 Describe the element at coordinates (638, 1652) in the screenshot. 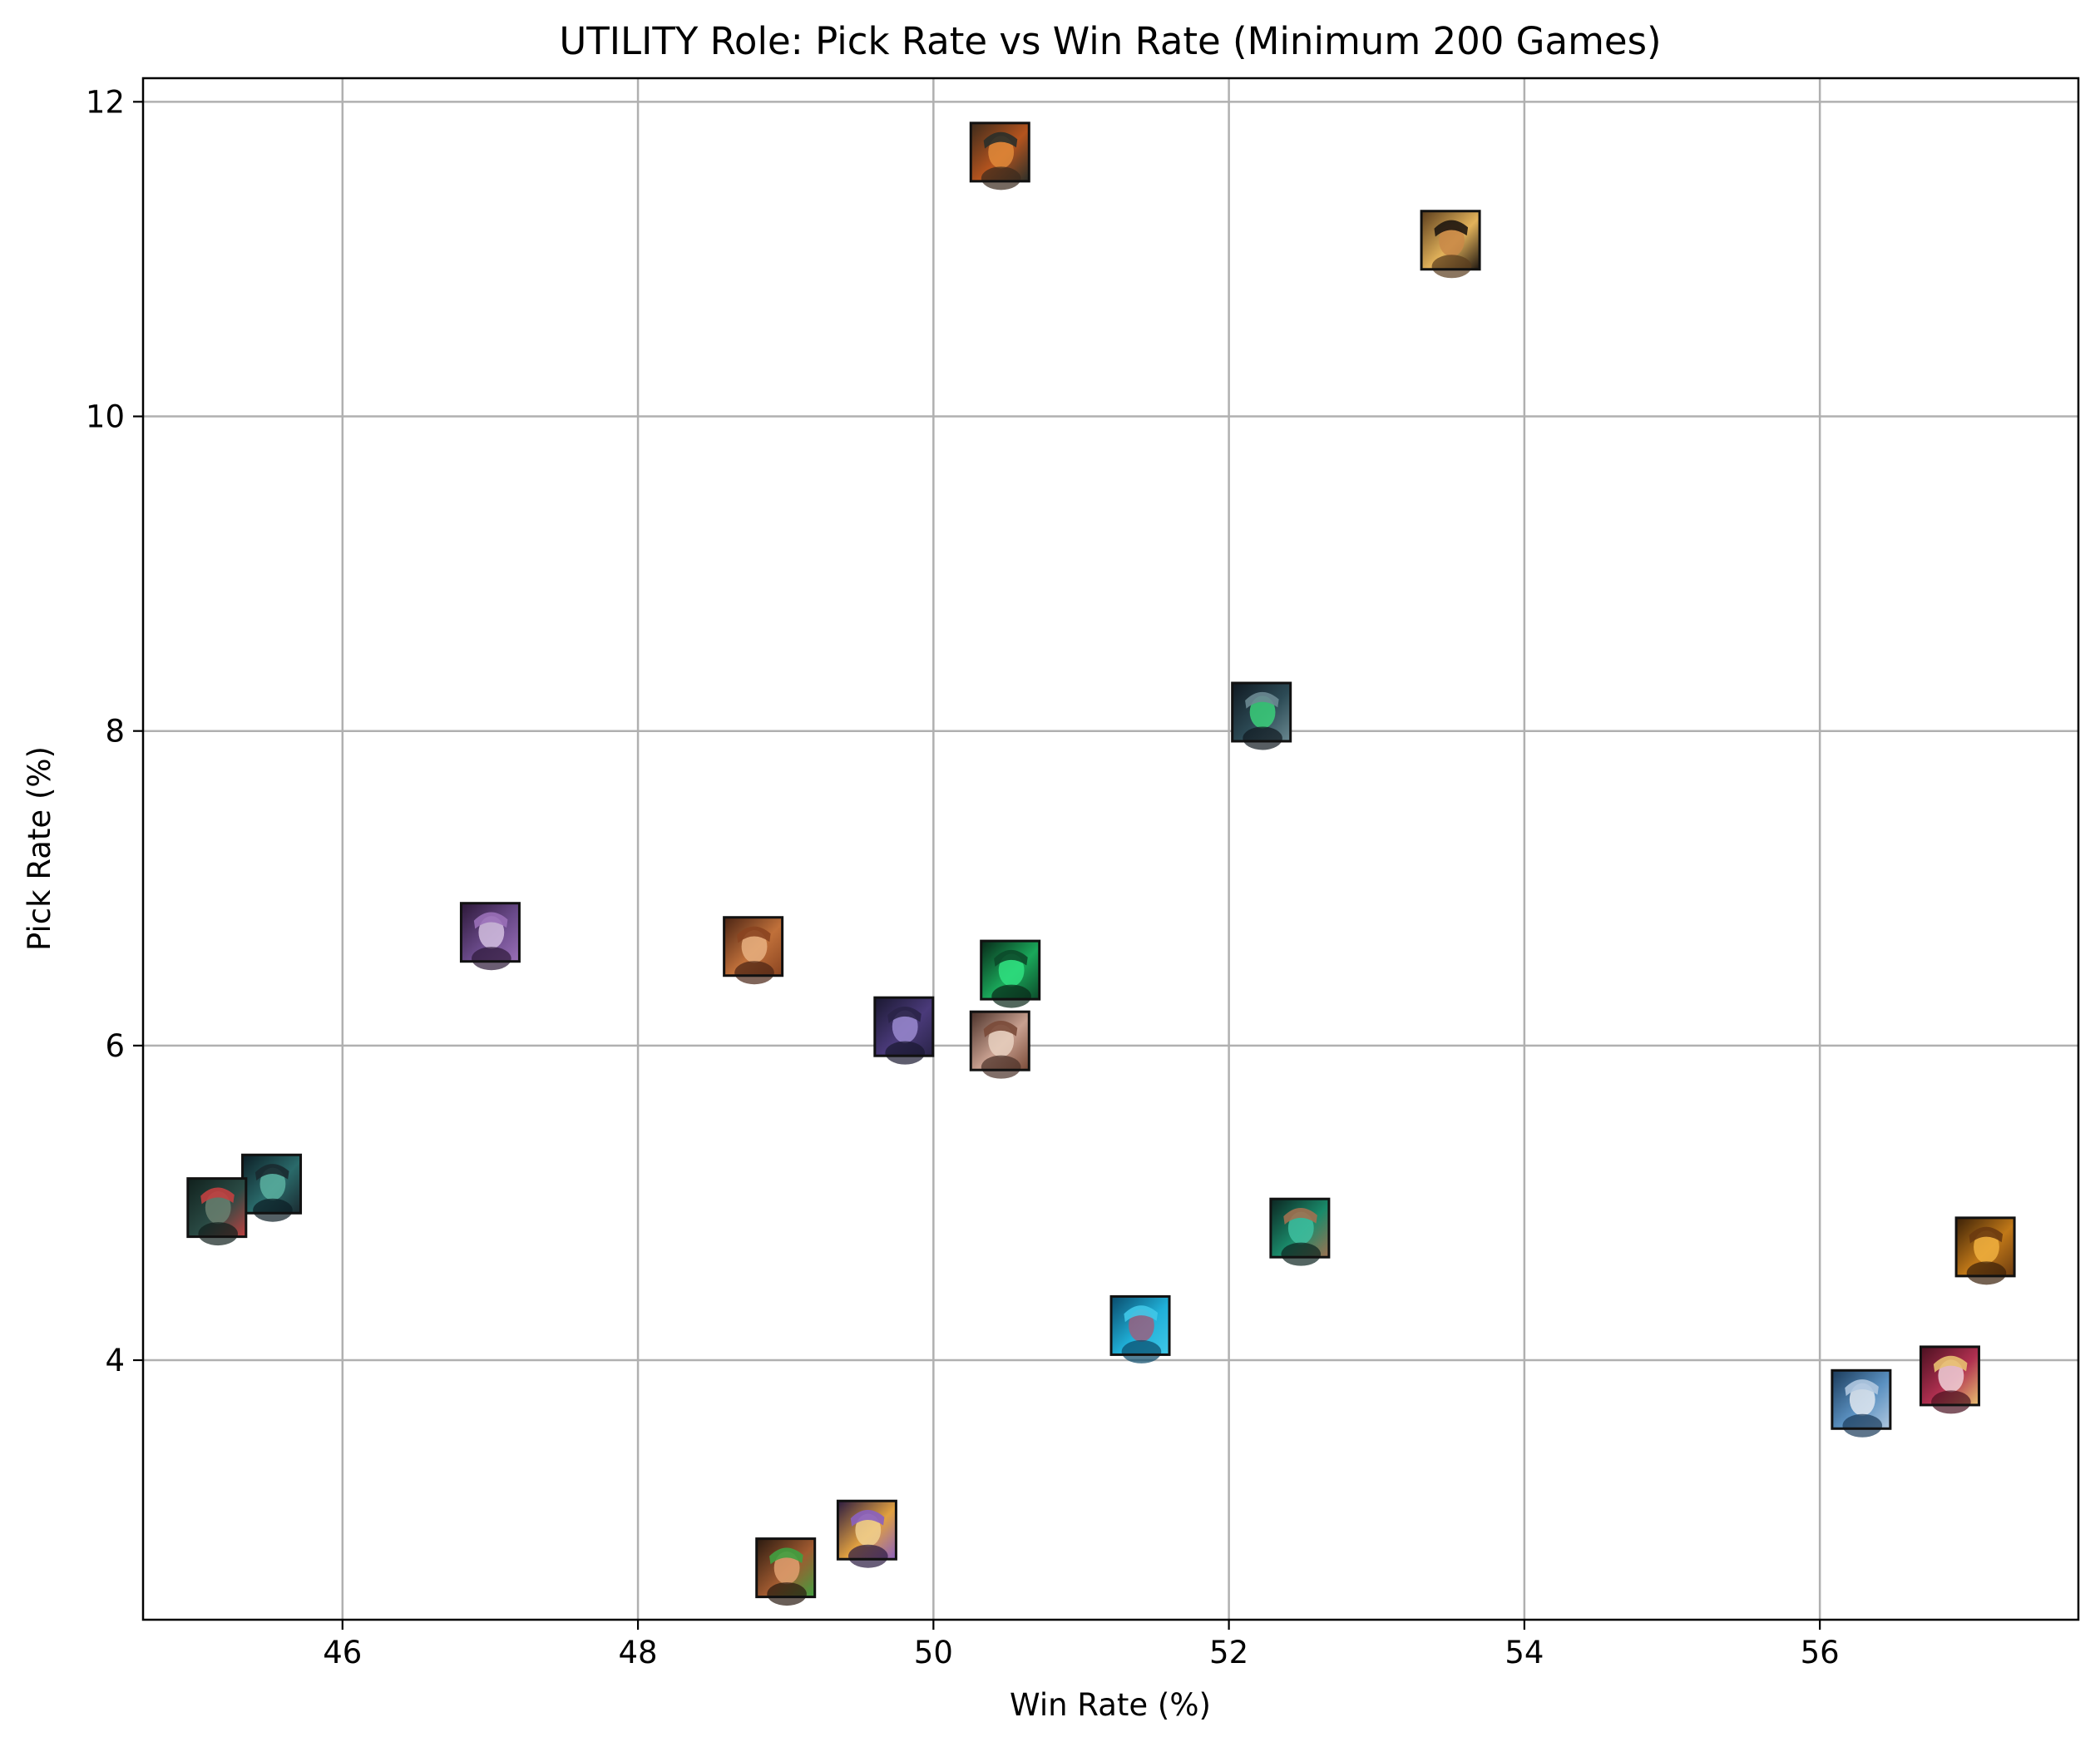

I see `x-tick-label: 48` at that location.